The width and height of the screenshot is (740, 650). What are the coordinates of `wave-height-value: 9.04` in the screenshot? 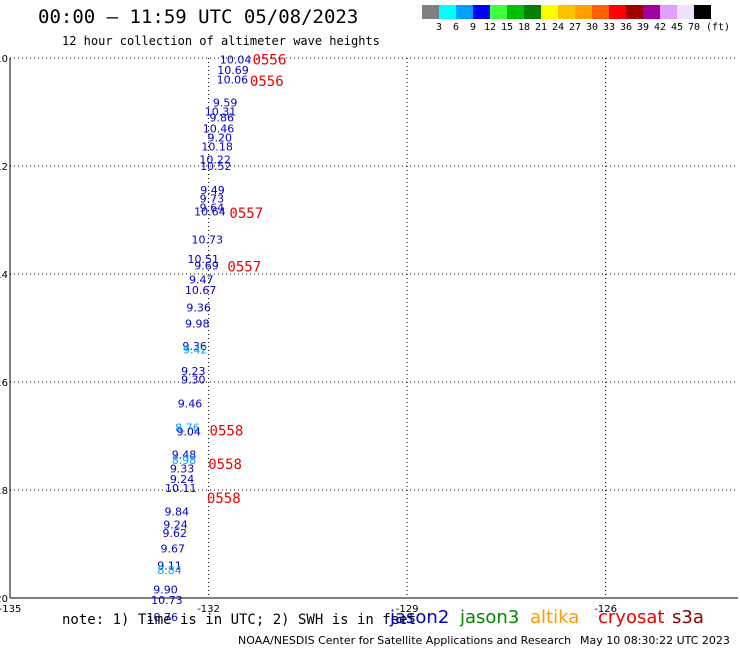 It's located at (188, 432).